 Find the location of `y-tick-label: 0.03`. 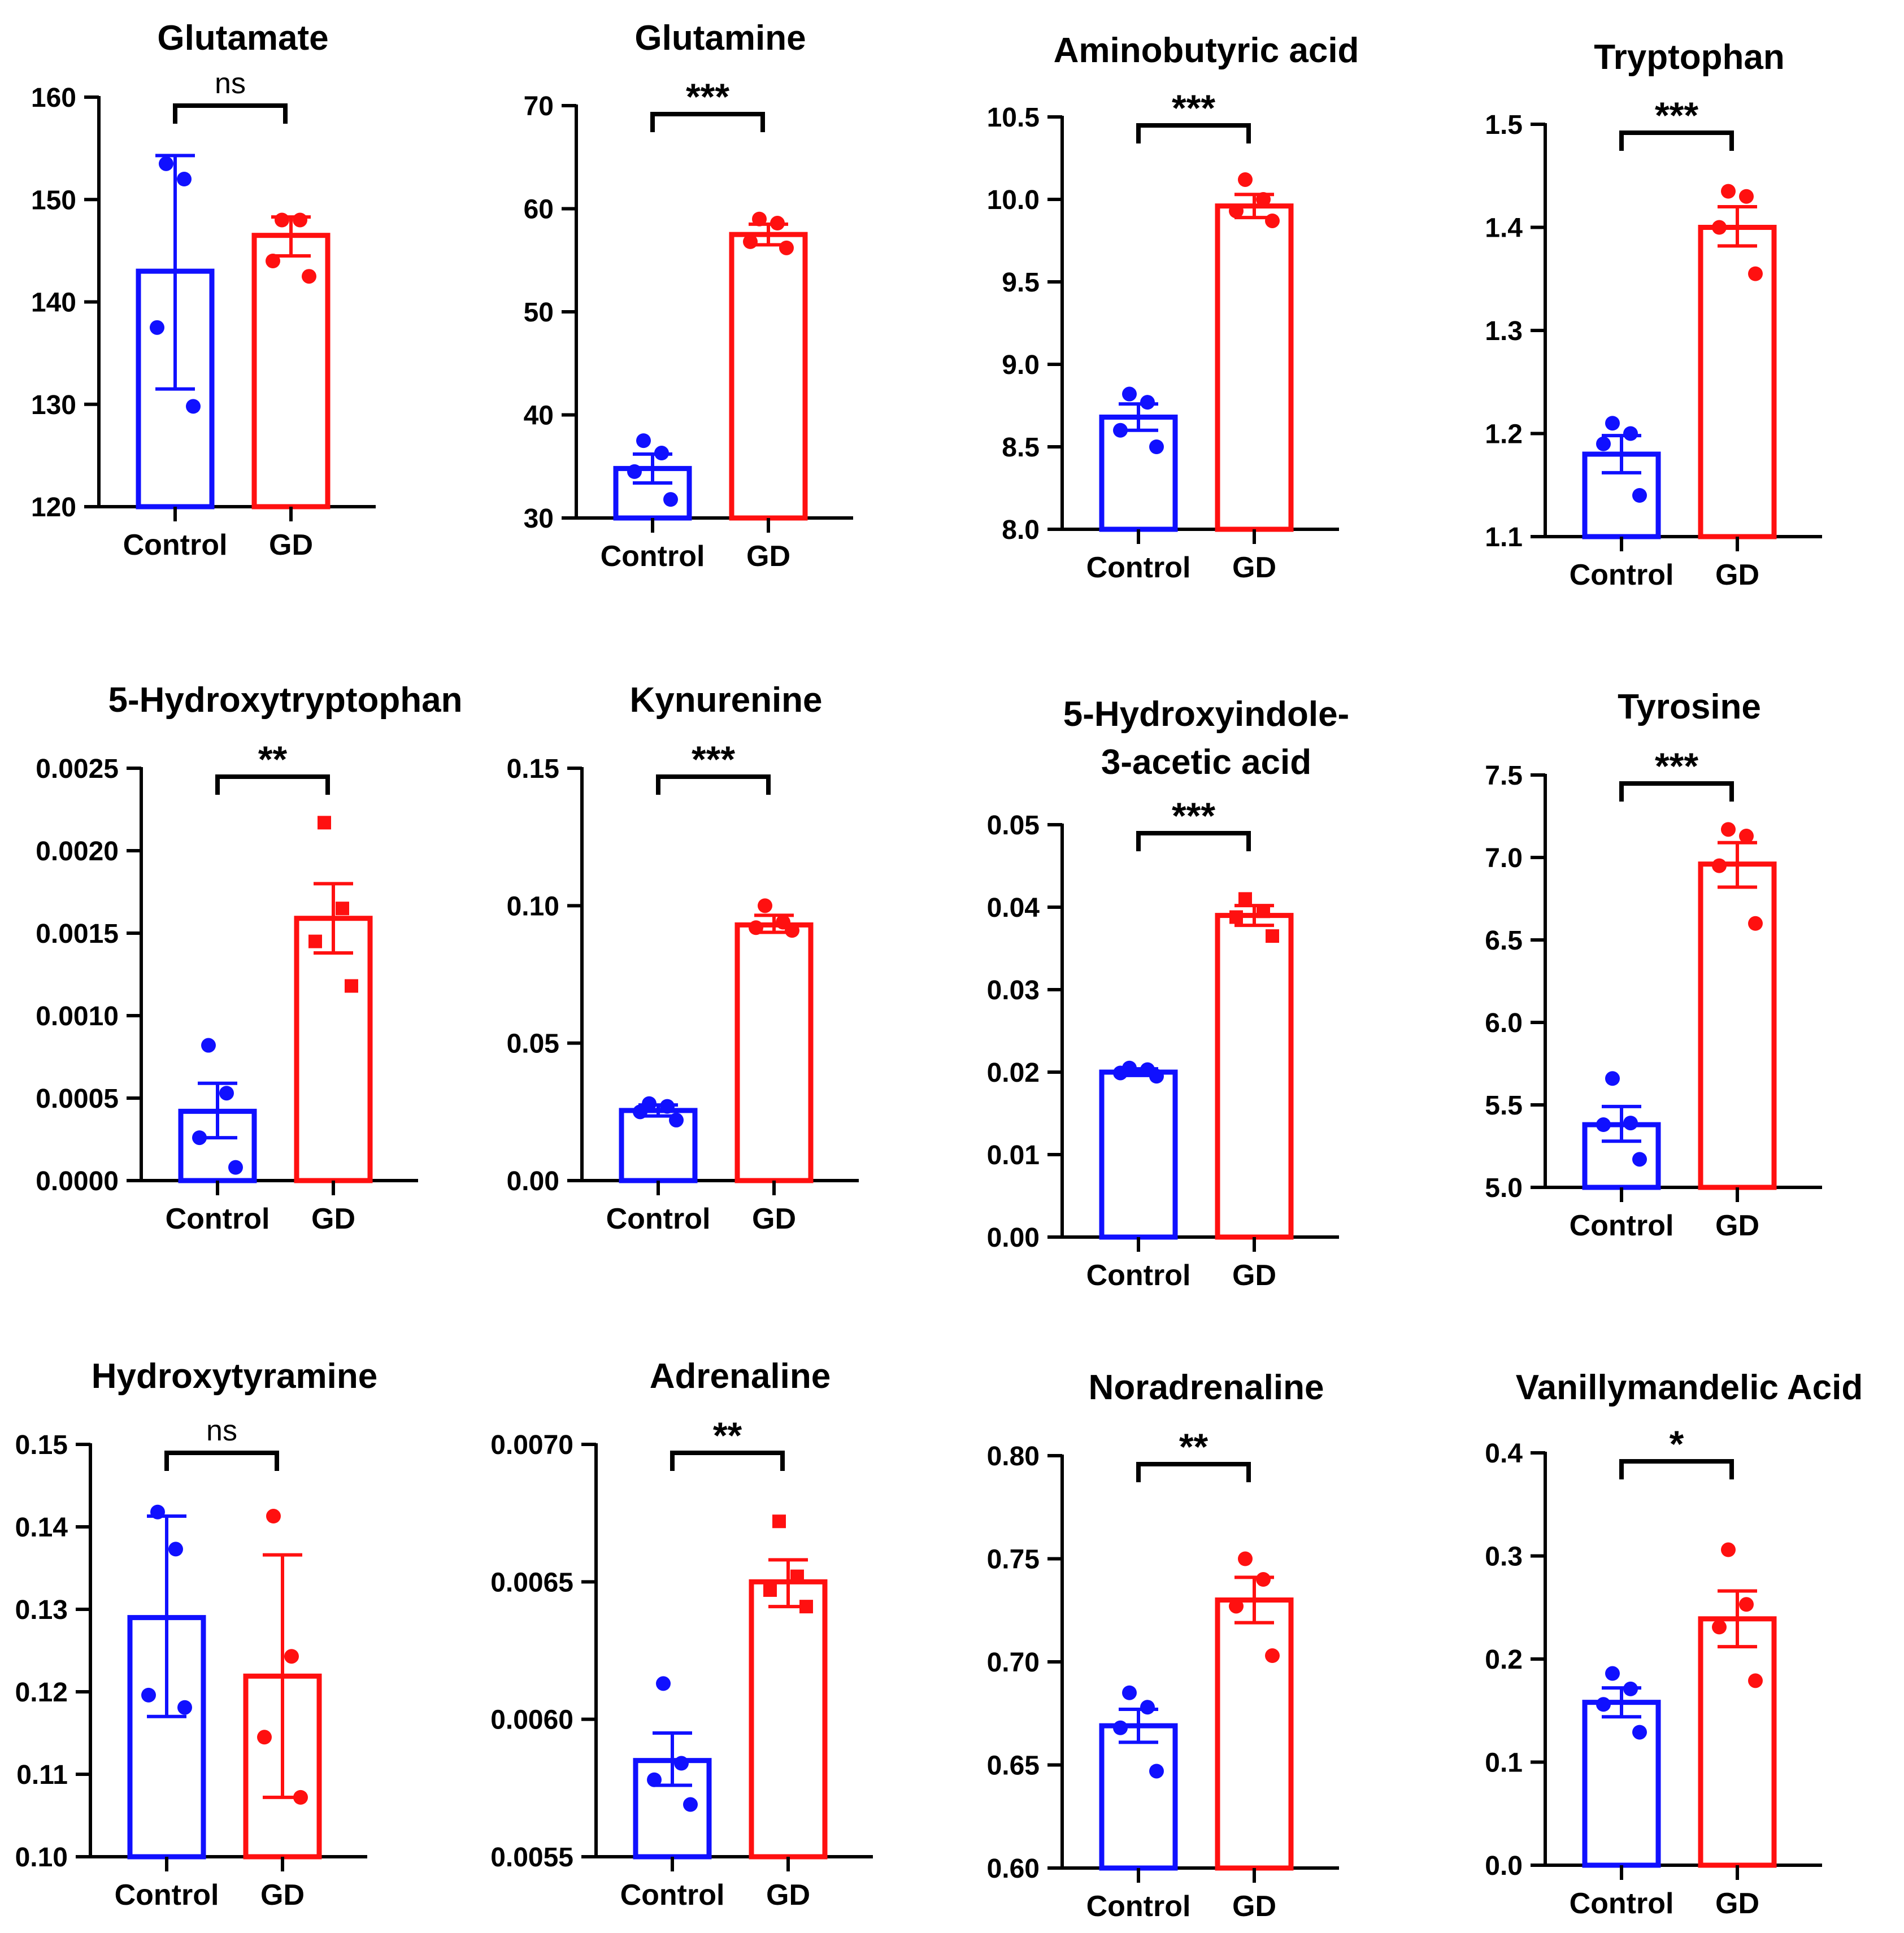

y-tick-label: 0.03 is located at coordinates (1013, 991).